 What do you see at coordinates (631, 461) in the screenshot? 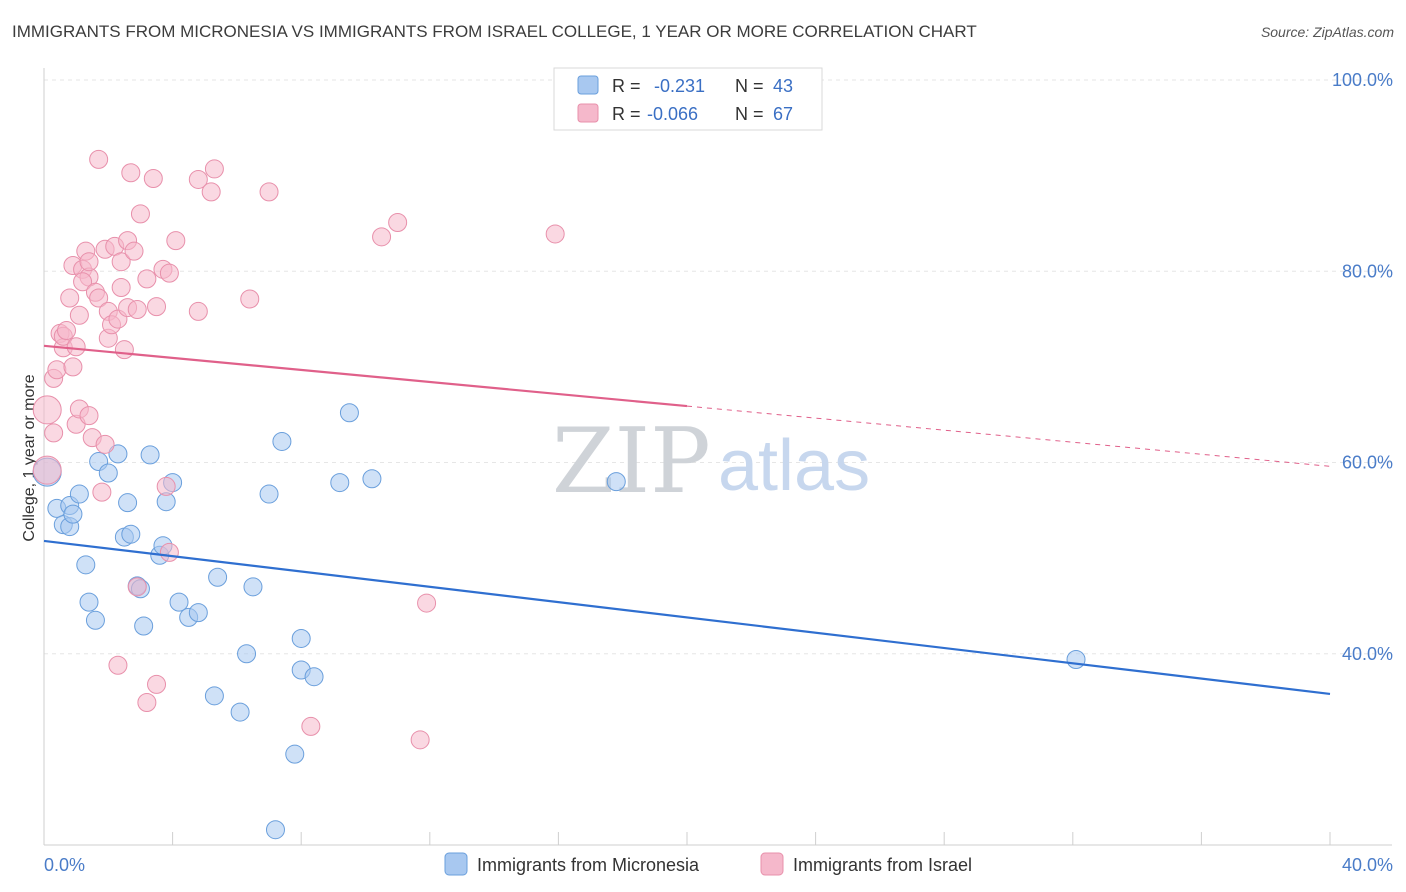
I see `watermark-zip: ZIP` at bounding box center [631, 461].